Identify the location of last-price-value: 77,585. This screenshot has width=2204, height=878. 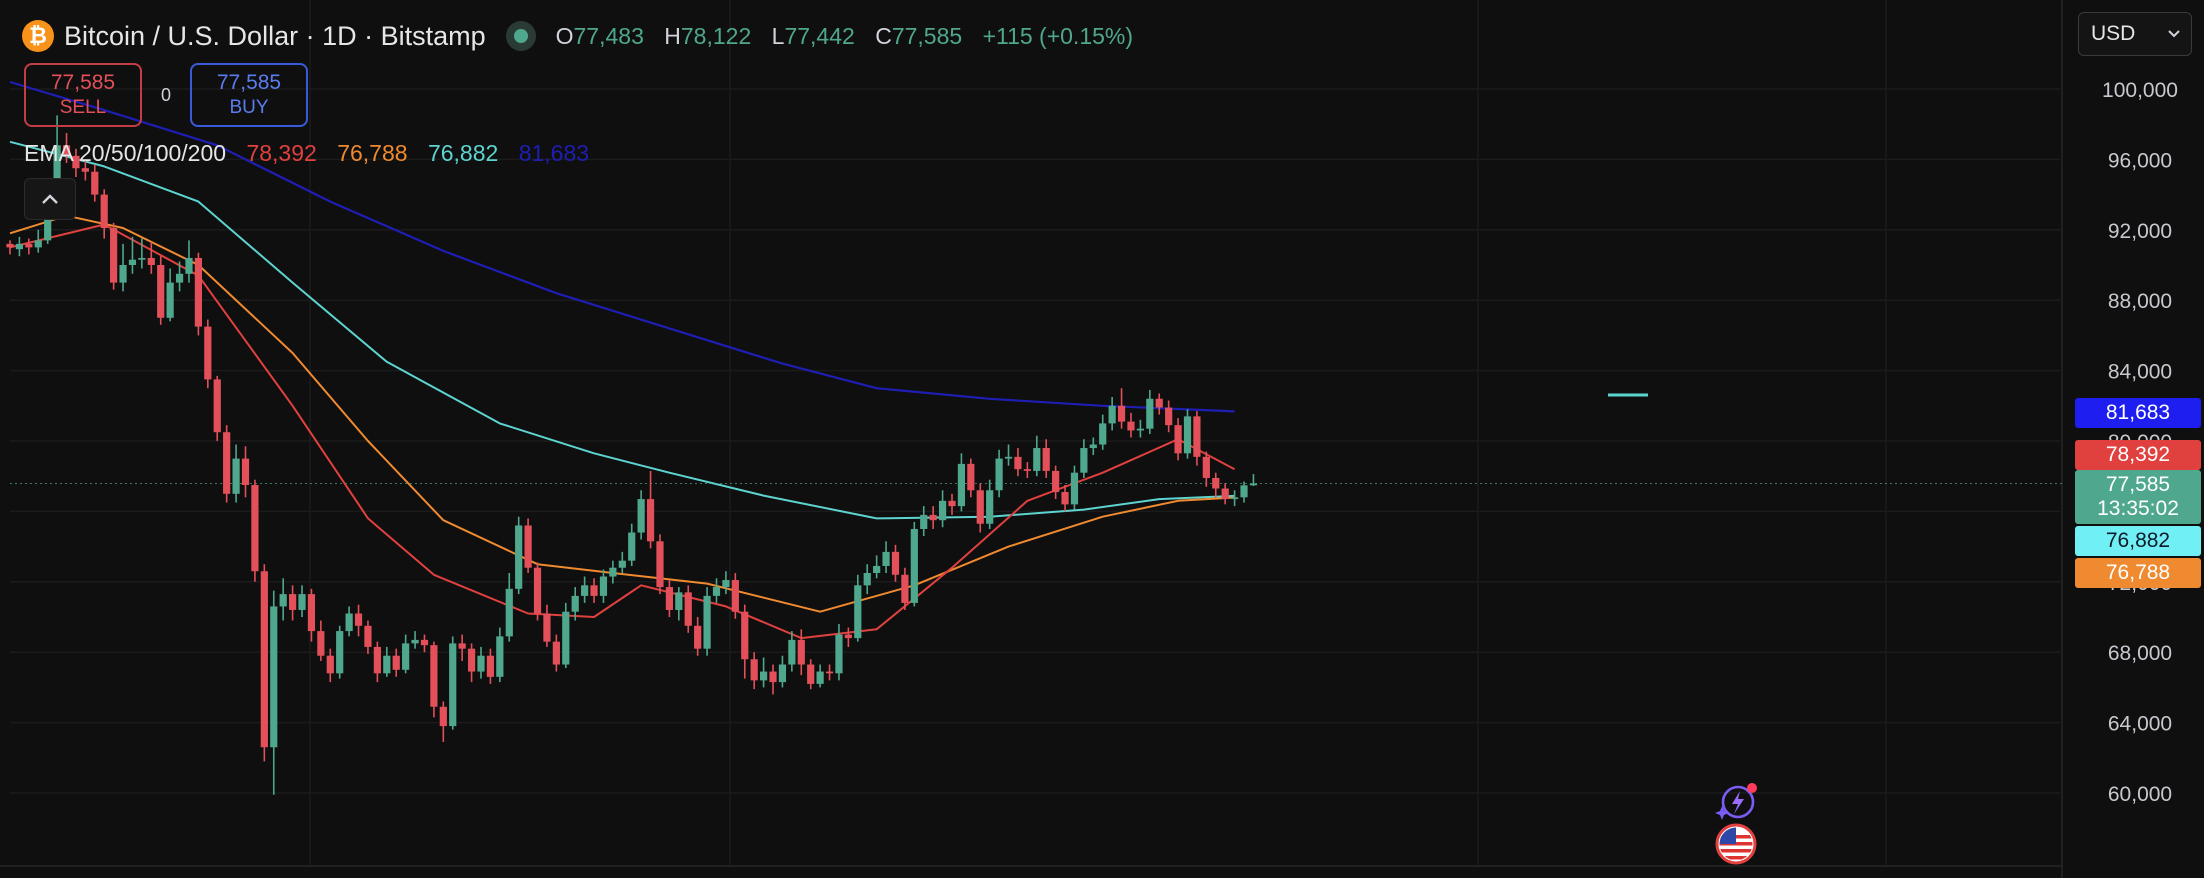
(2138, 484).